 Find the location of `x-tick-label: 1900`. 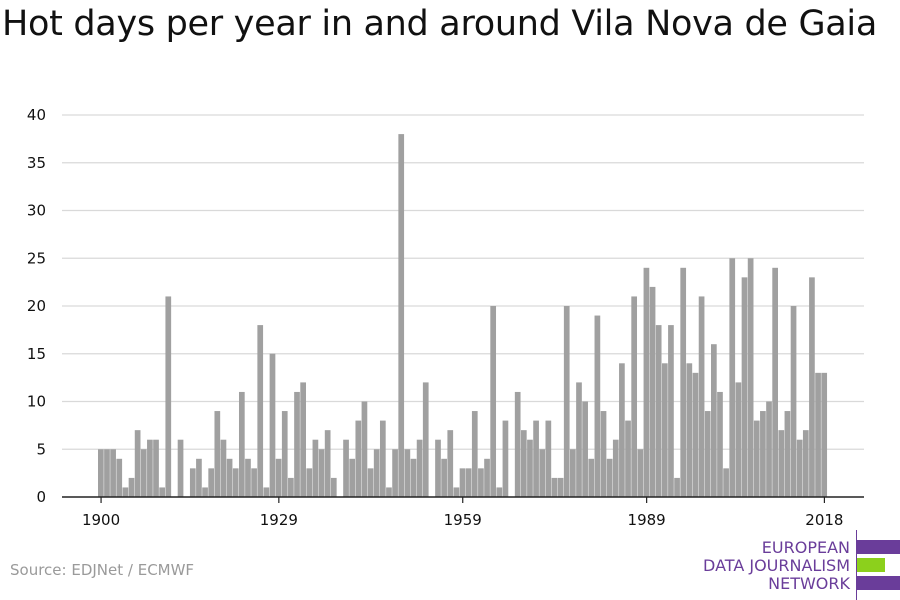

x-tick-label: 1900 is located at coordinates (101, 520).